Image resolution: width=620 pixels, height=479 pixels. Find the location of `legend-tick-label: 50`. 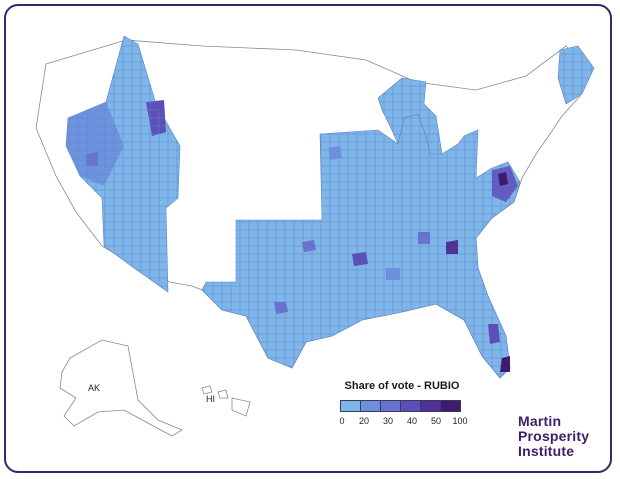

legend-tick-label: 50 is located at coordinates (436, 421).